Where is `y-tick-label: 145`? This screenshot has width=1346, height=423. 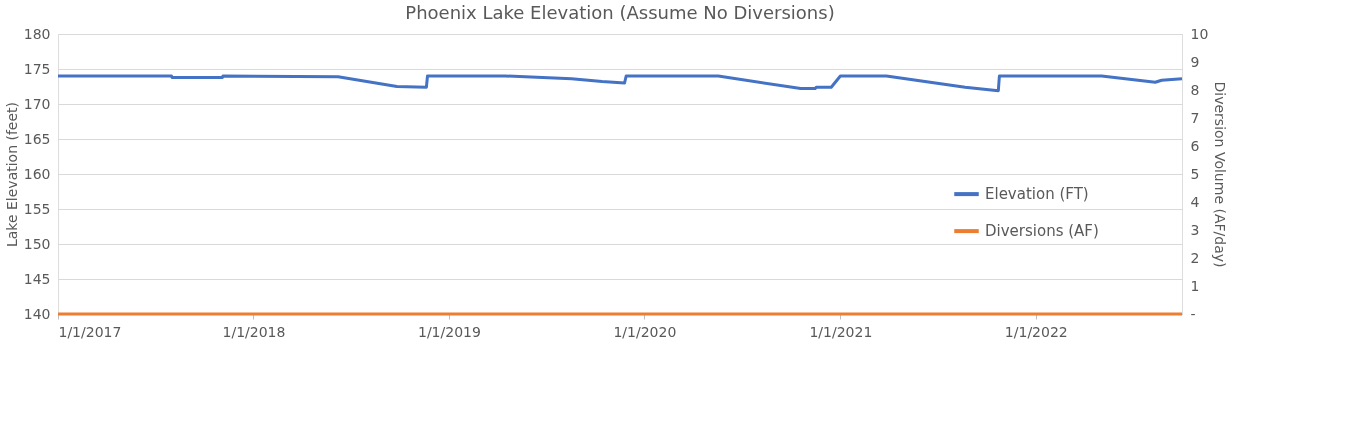 y-tick-label: 145 is located at coordinates (37, 278).